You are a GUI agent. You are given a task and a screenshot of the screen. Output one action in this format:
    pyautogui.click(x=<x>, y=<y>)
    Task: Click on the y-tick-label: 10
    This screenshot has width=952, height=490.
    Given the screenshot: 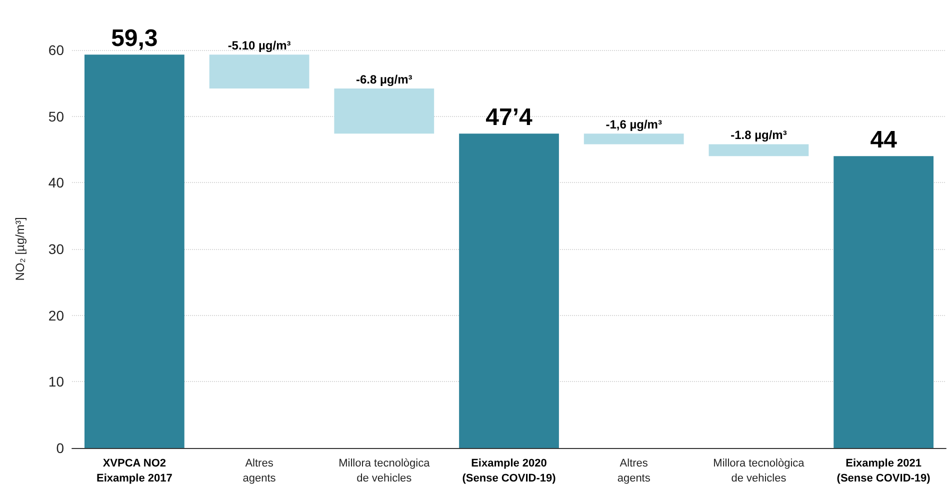 What is the action you would take?
    pyautogui.click(x=56, y=382)
    